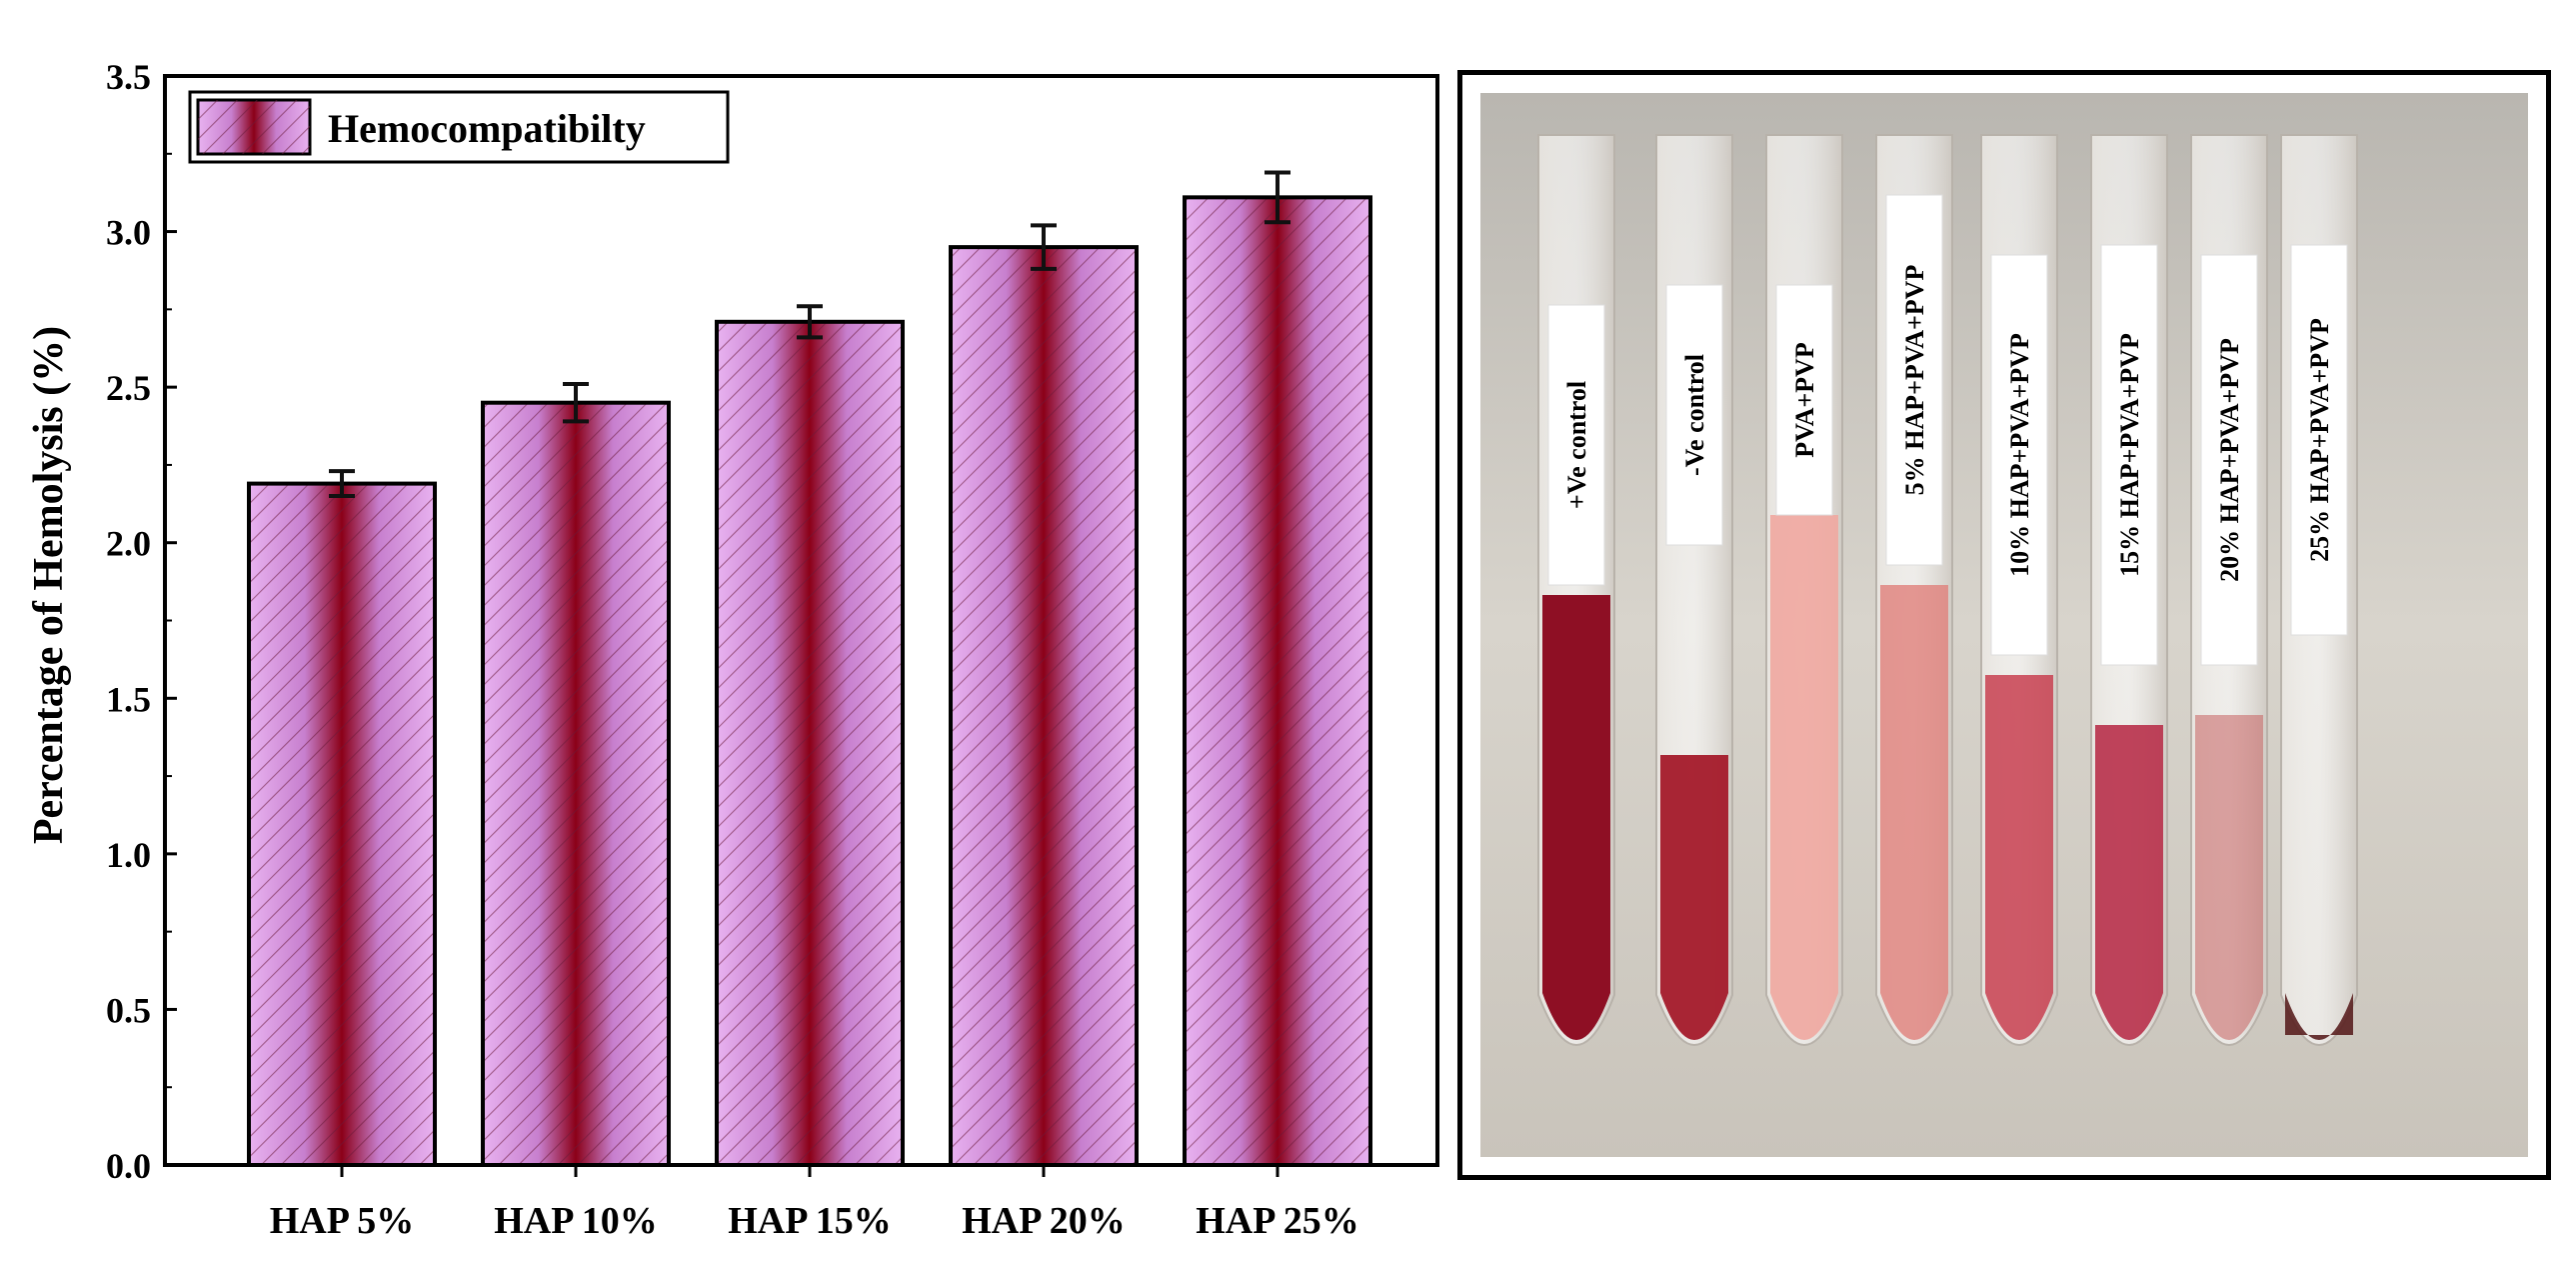 This screenshot has width=2576, height=1266. I want to click on tube-label: 20% HAP+PVA+PVP, so click(2229, 460).